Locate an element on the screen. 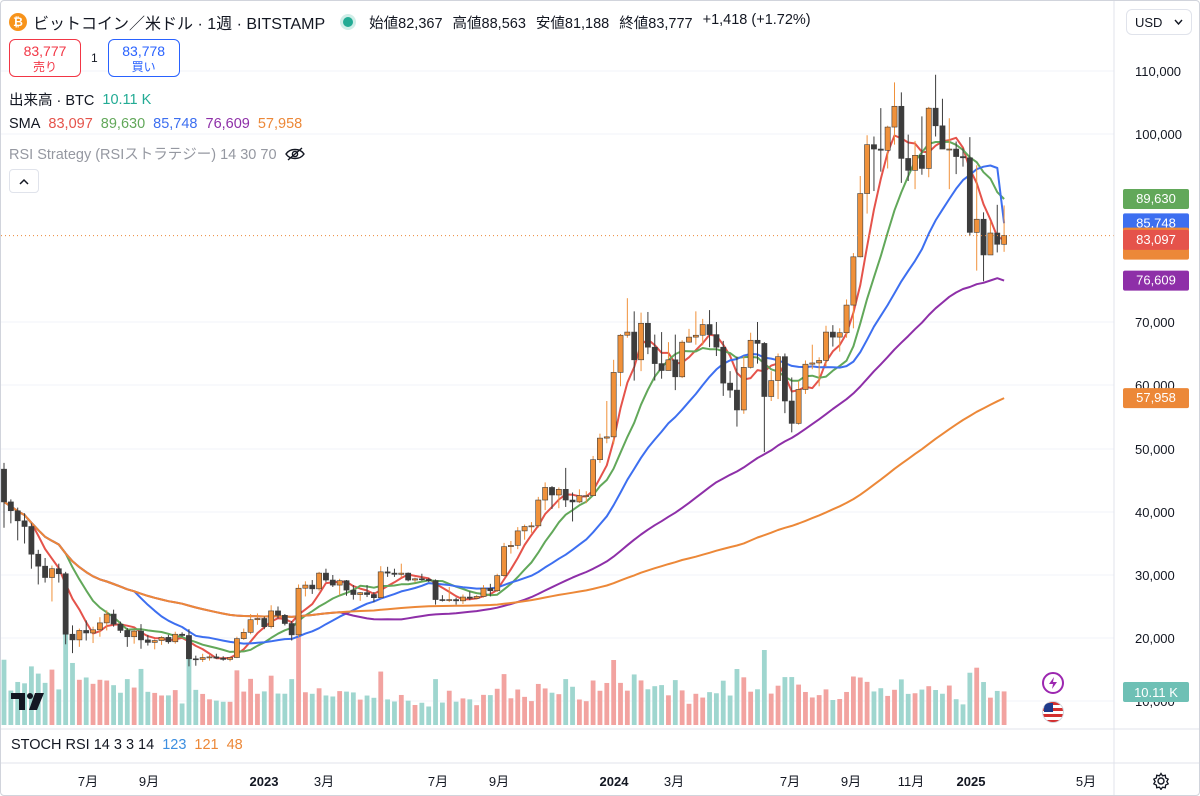  rsi-strategy-legend: RSI Strategy (RSIストラテジー) 14 30 70 is located at coordinates (157, 153).